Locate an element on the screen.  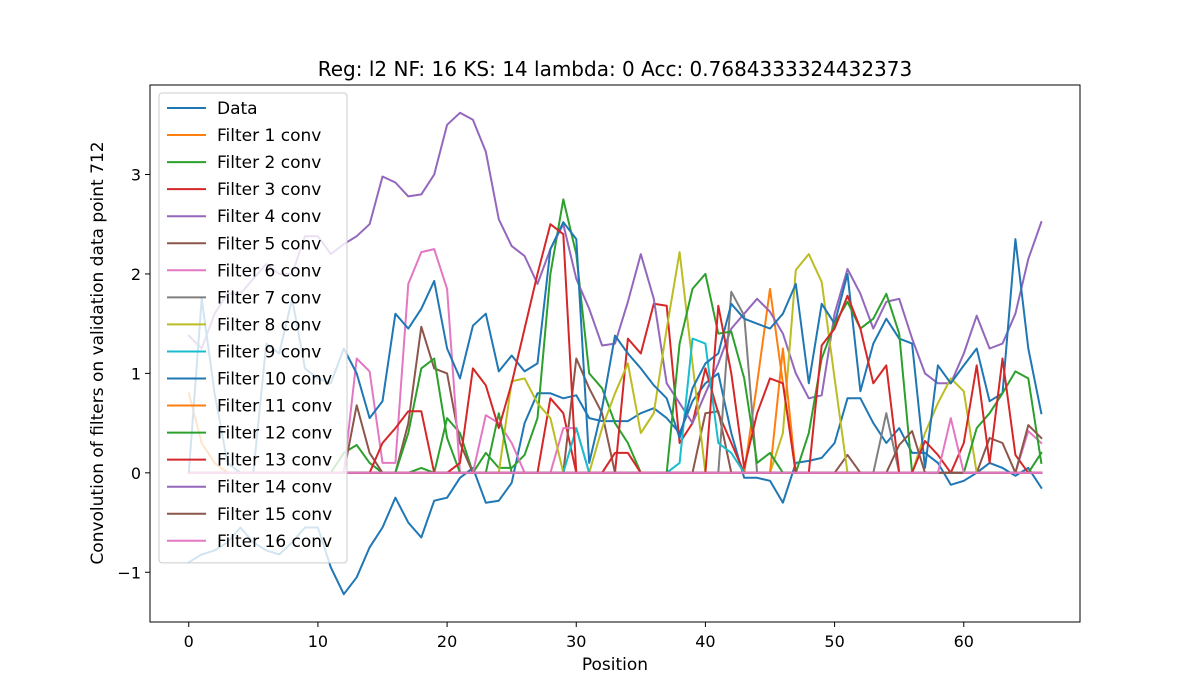
legend-box is located at coordinates (253, 328).